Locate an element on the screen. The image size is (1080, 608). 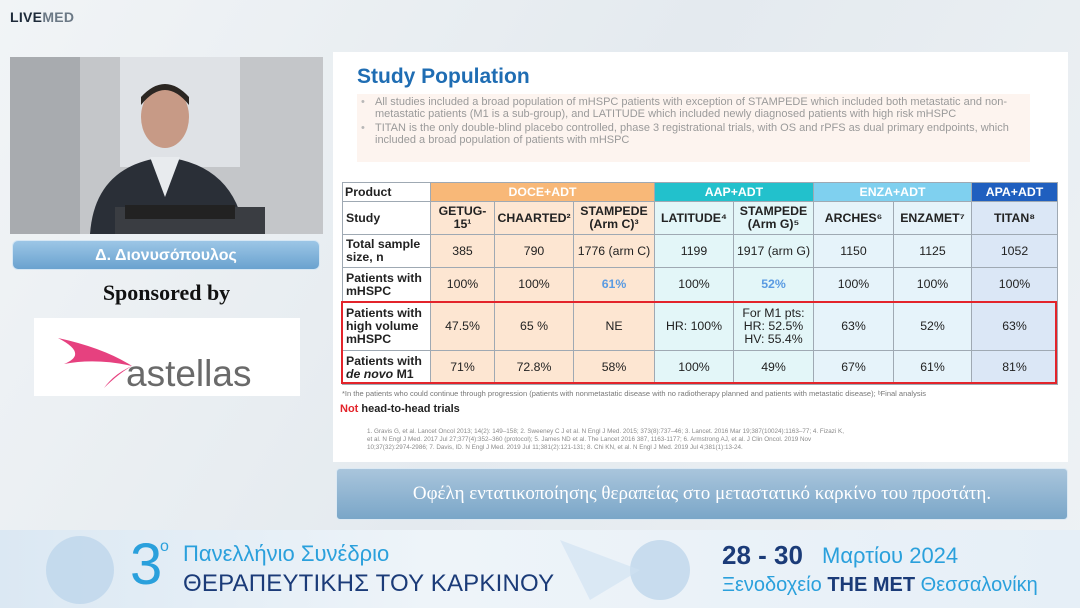
logo-med: MED is located at coordinates (58, 17).